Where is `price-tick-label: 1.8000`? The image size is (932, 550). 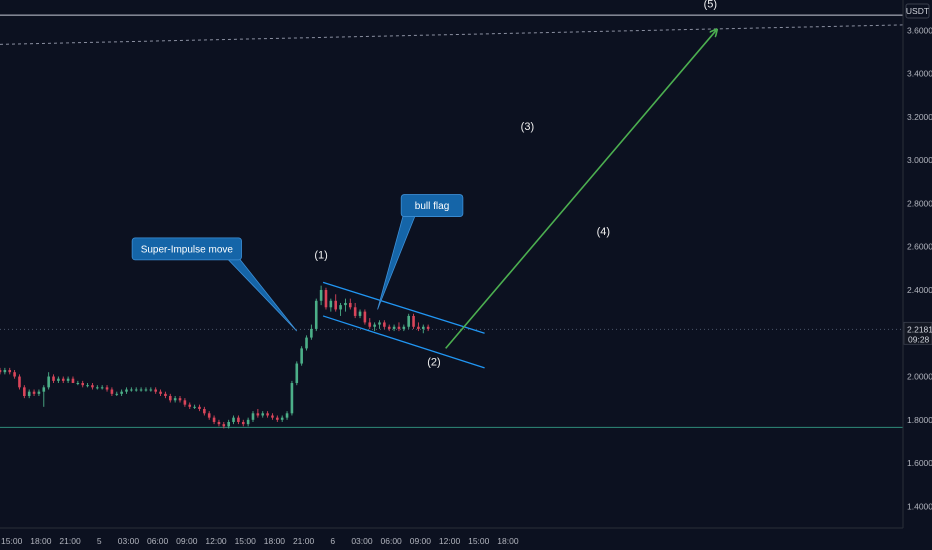
price-tick-label: 1.8000 is located at coordinates (919, 420).